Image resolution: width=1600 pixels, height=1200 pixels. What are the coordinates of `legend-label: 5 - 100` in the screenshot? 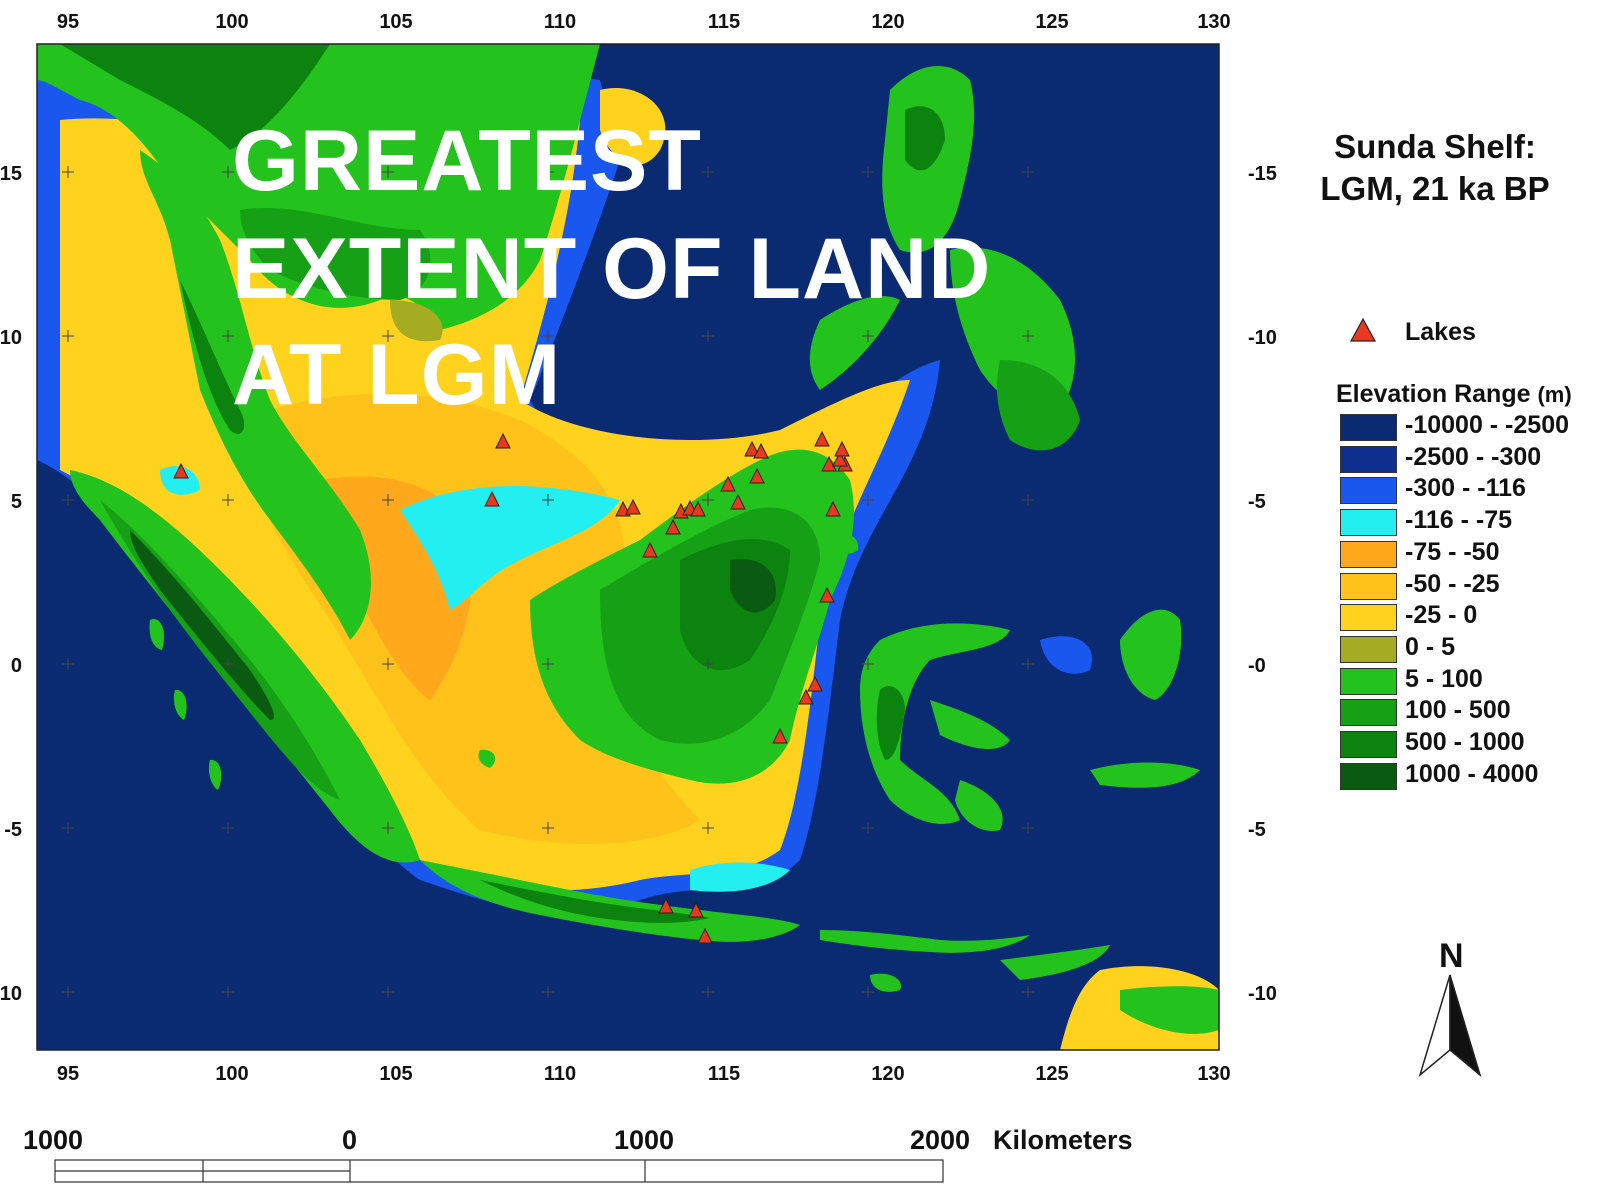 It's located at (1444, 678).